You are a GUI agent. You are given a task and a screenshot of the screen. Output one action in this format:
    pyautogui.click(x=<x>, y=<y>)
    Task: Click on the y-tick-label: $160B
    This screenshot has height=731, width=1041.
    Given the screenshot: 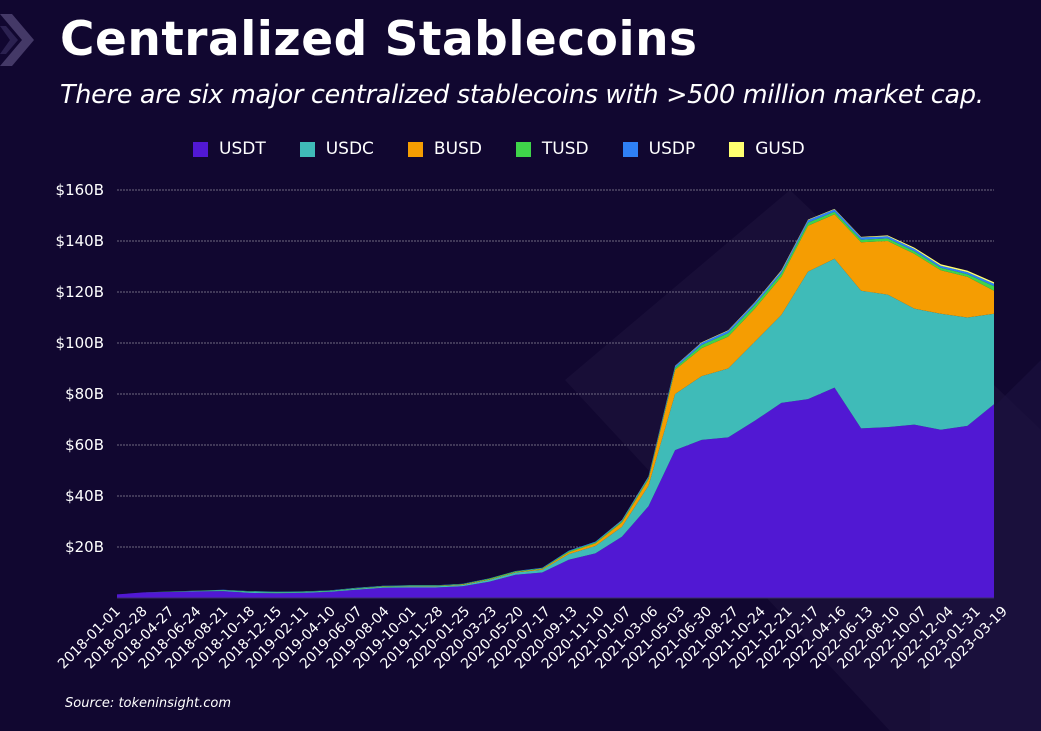 What is the action you would take?
    pyautogui.click(x=80, y=190)
    